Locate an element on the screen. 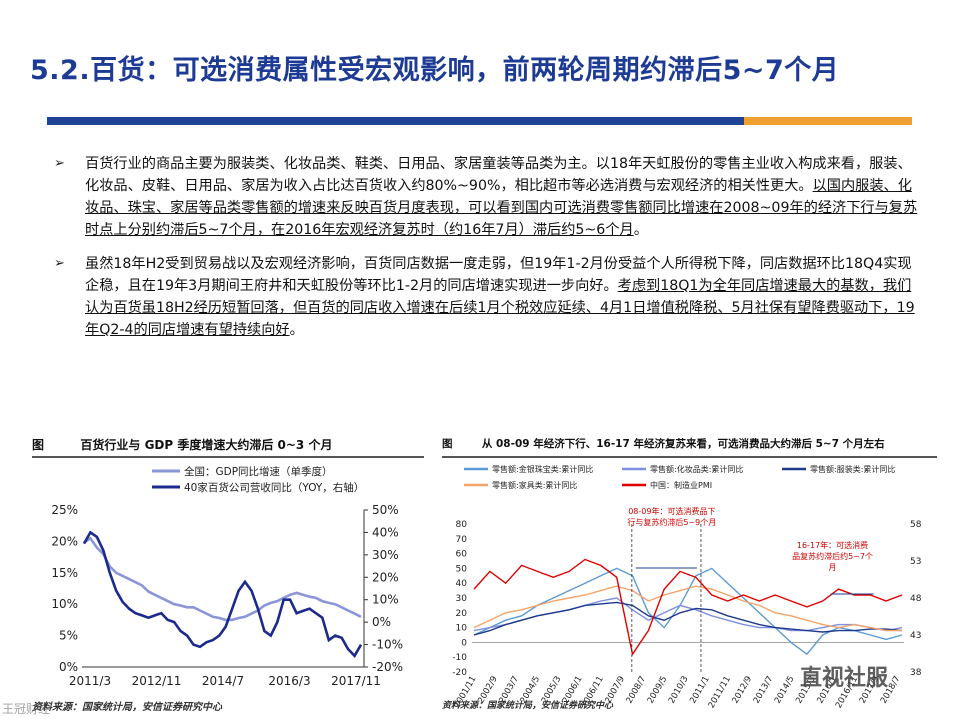  annotation-text-2: 品复苏约滞后约5~7个 is located at coordinates (832, 556).